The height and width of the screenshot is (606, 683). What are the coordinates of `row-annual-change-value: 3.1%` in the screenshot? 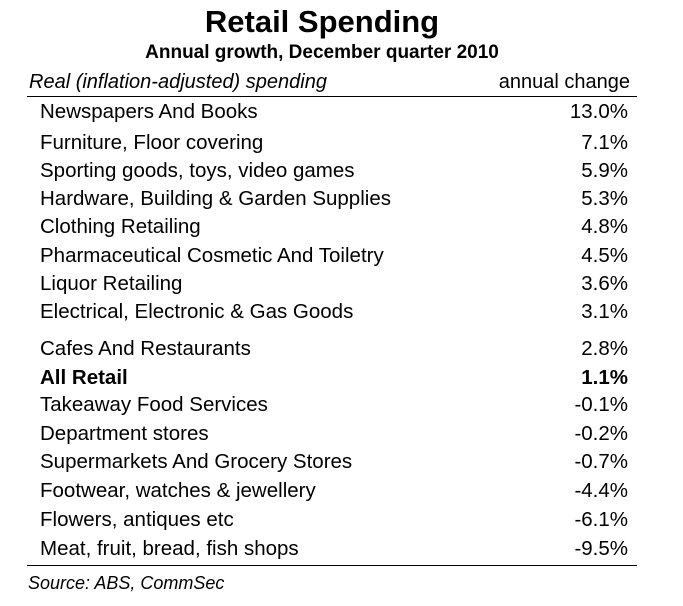 It's located at (604, 311).